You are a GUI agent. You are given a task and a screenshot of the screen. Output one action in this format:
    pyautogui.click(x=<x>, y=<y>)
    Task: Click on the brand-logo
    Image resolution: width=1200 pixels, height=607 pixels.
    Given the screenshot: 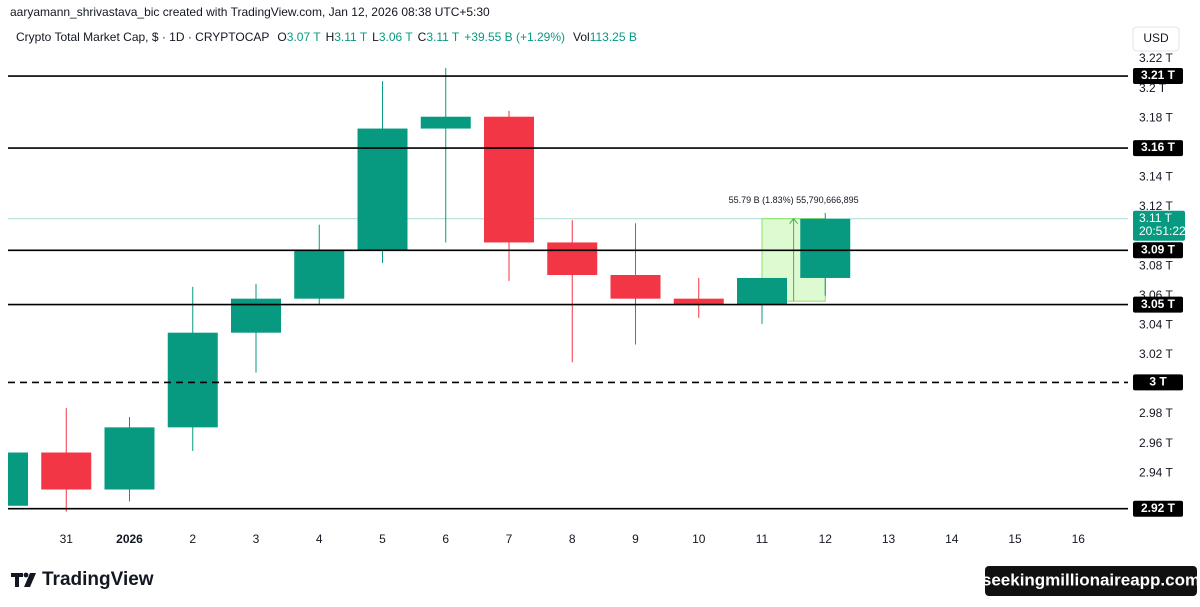 What is the action you would take?
    pyautogui.click(x=23, y=579)
    